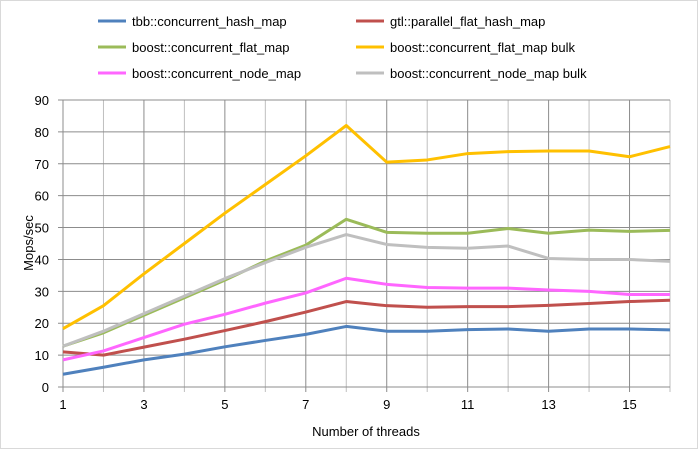  I want to click on y-tick-label: 30, so click(42, 291).